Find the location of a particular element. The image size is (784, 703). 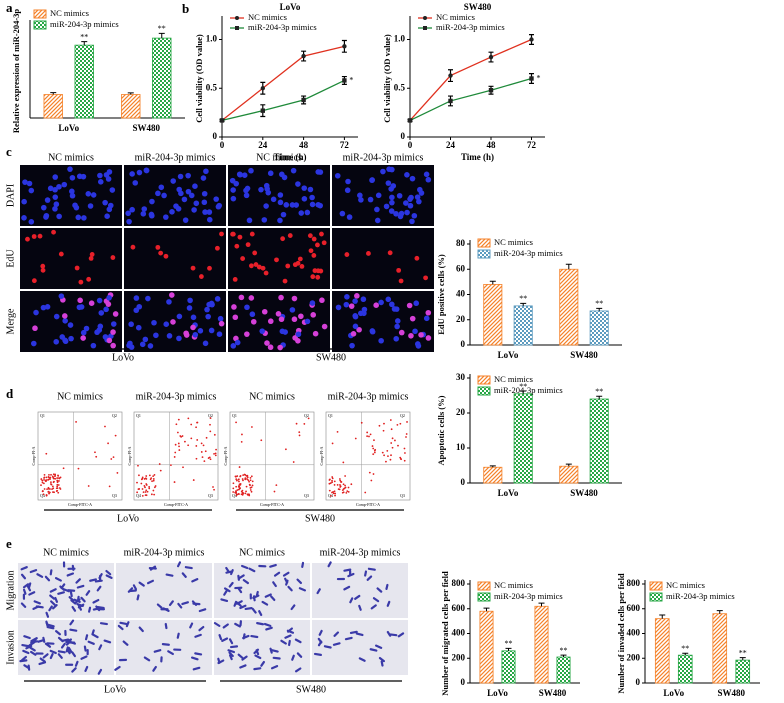

column-header: NC mimics is located at coordinates (71, 157).